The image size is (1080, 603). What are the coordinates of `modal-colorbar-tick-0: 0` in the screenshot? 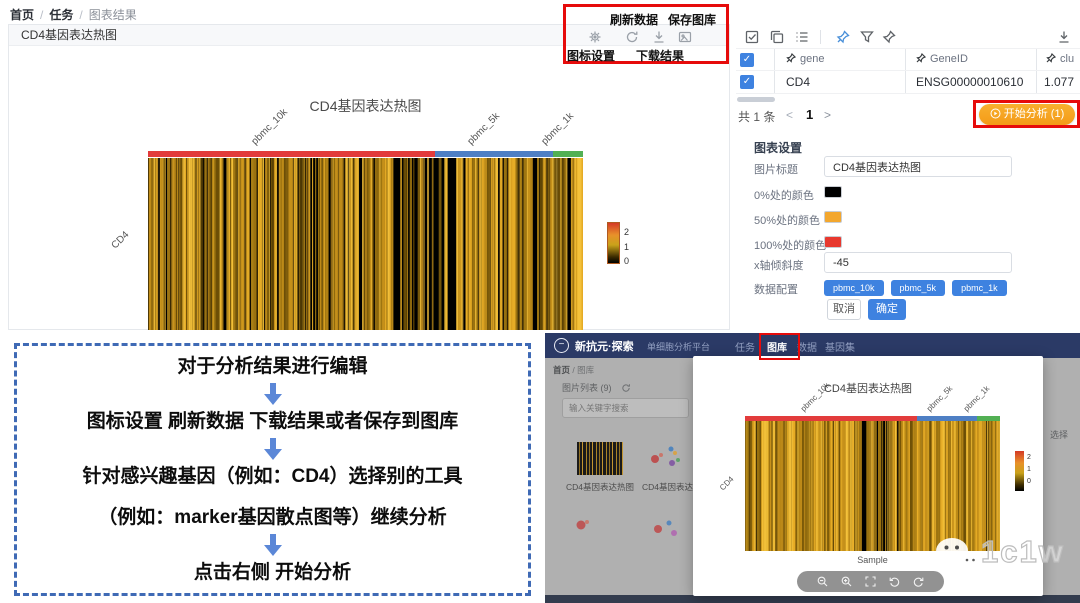 It's located at (1029, 481).